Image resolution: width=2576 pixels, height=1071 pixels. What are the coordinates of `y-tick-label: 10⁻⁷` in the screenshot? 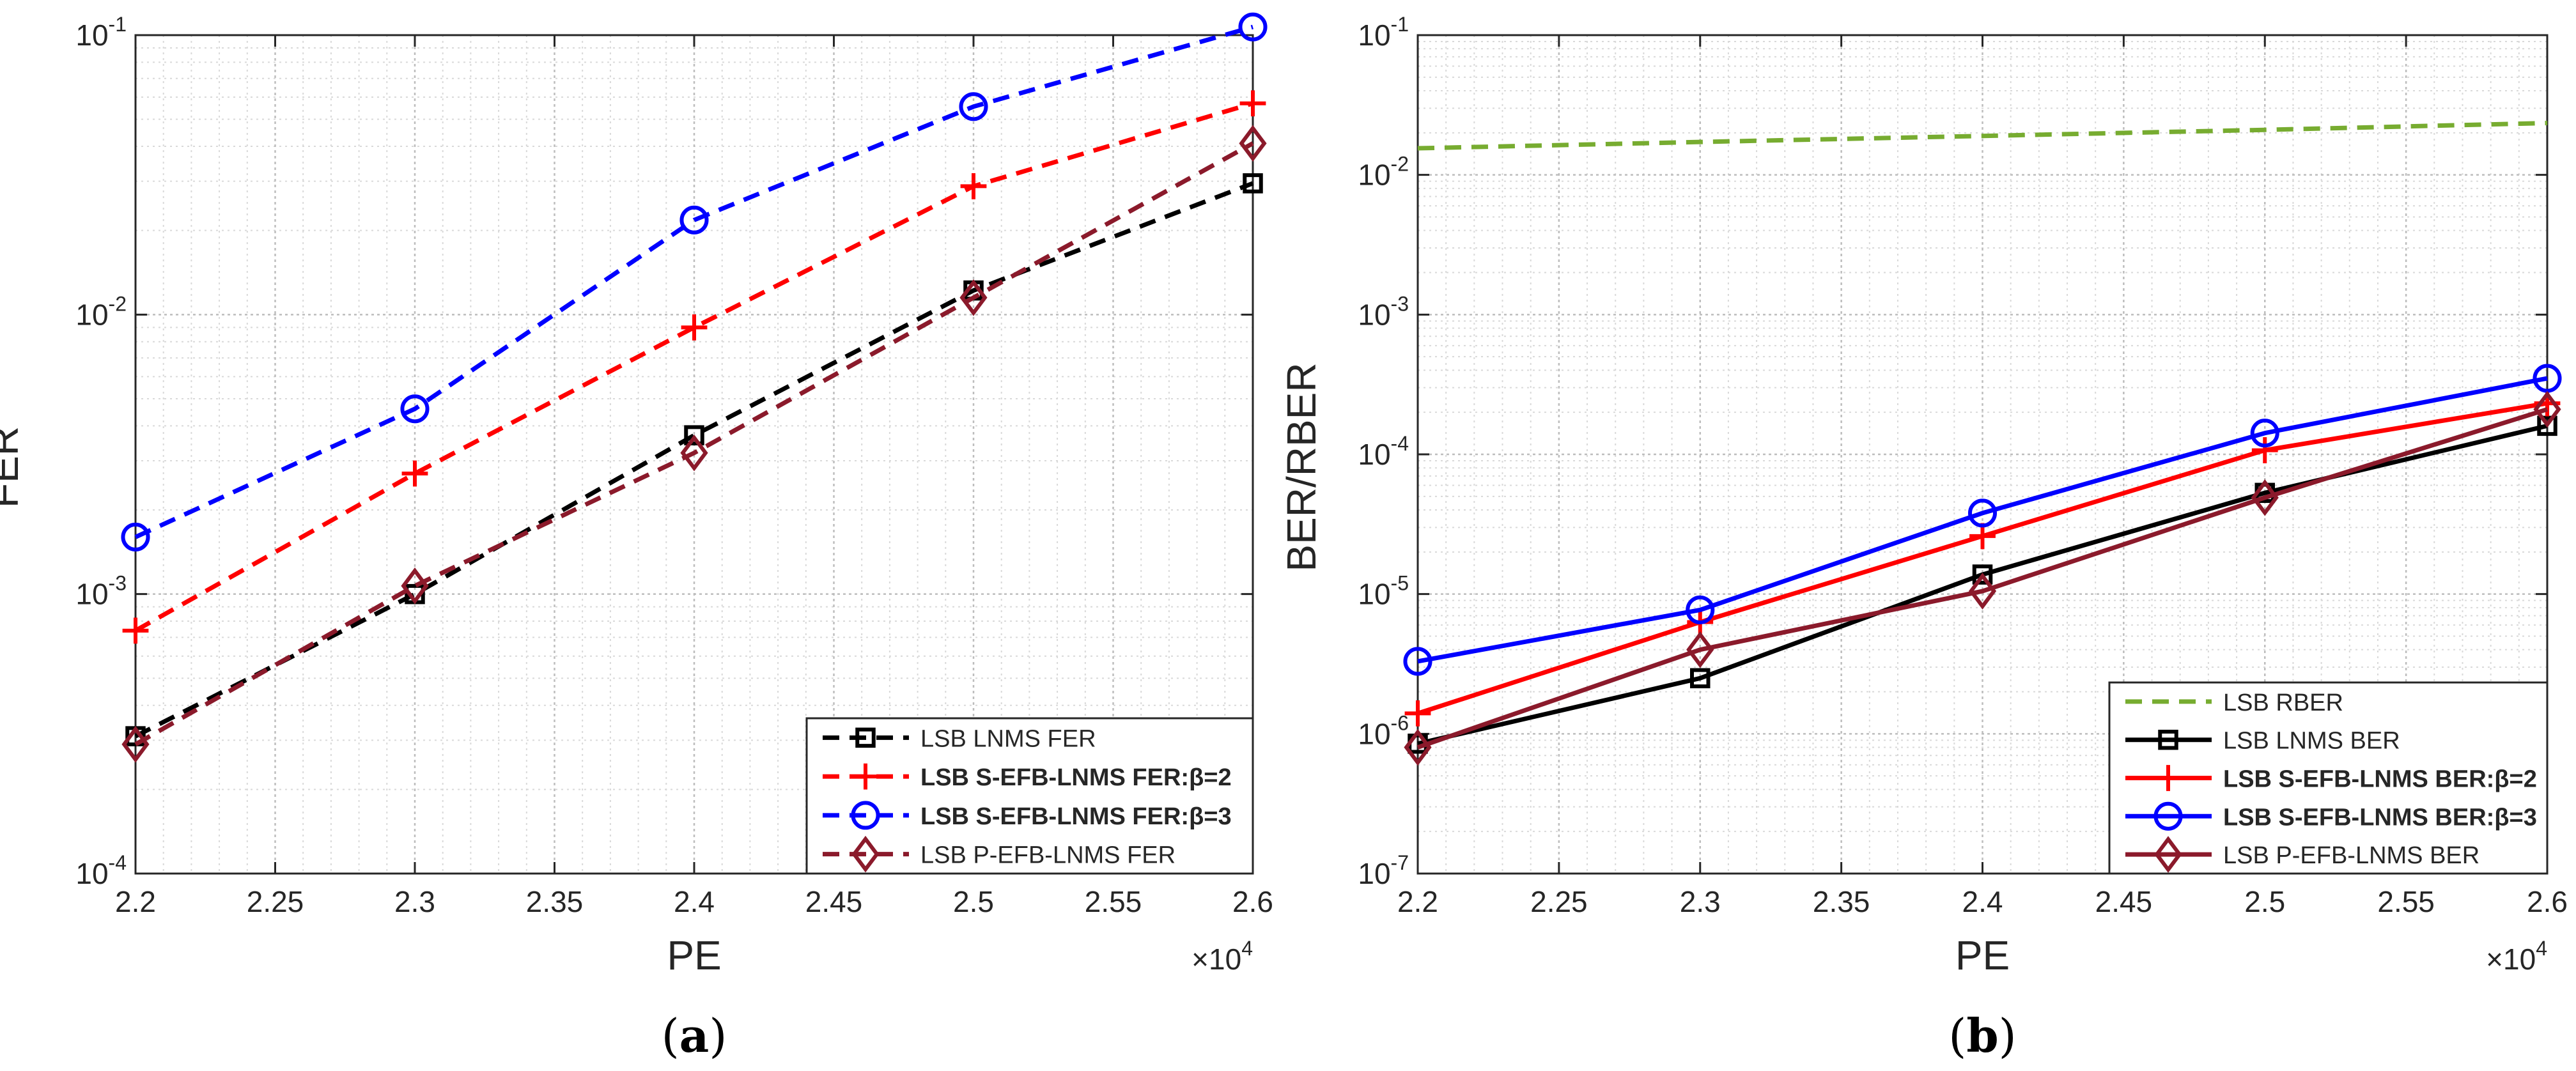 It's located at (1384, 870).